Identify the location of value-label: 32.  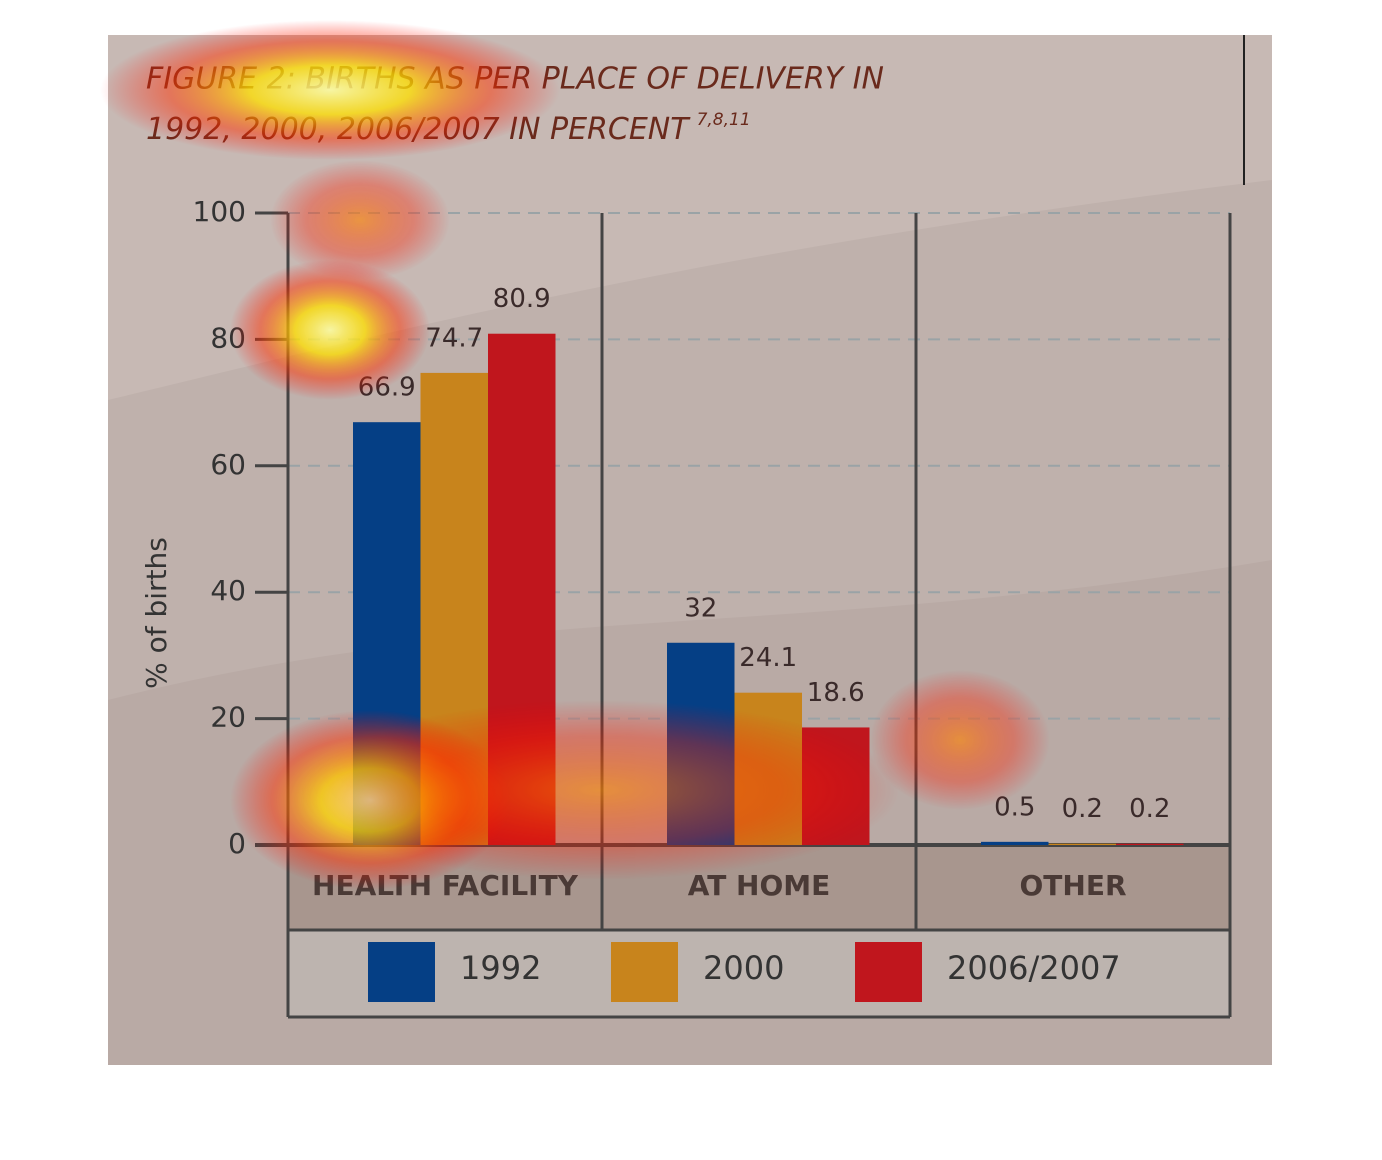
(700, 608).